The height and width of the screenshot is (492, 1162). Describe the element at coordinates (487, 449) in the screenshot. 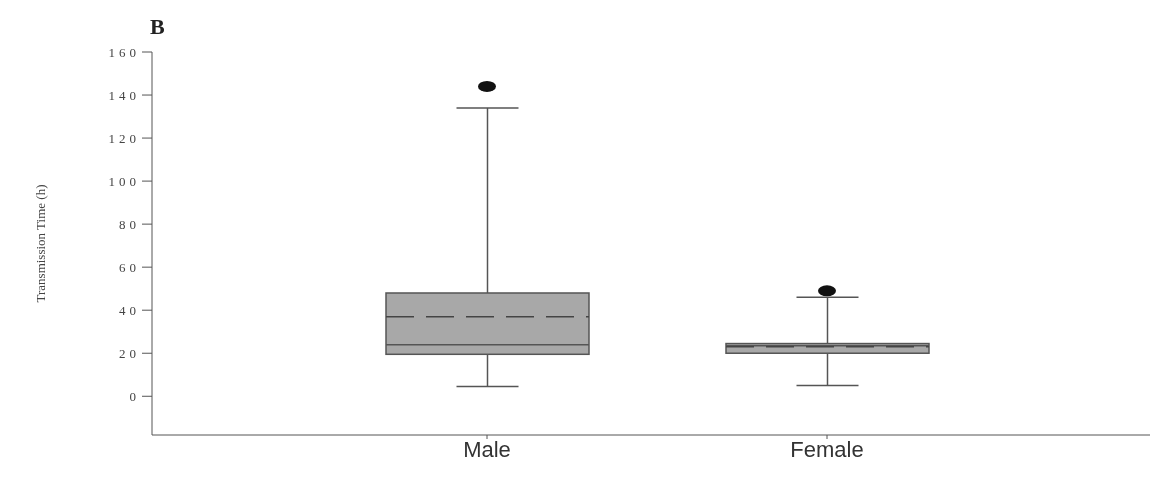

I see `x-tick-label: Male` at that location.